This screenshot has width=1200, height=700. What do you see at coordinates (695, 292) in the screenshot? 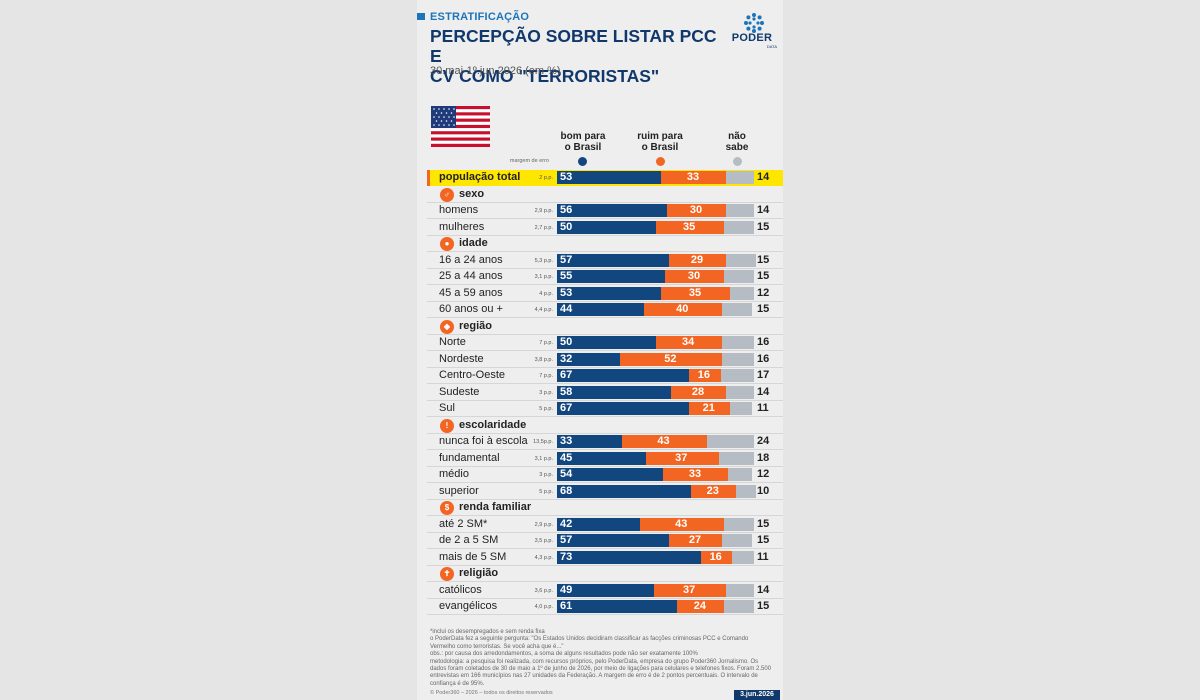
I see `value-ruim: 35` at bounding box center [695, 292].